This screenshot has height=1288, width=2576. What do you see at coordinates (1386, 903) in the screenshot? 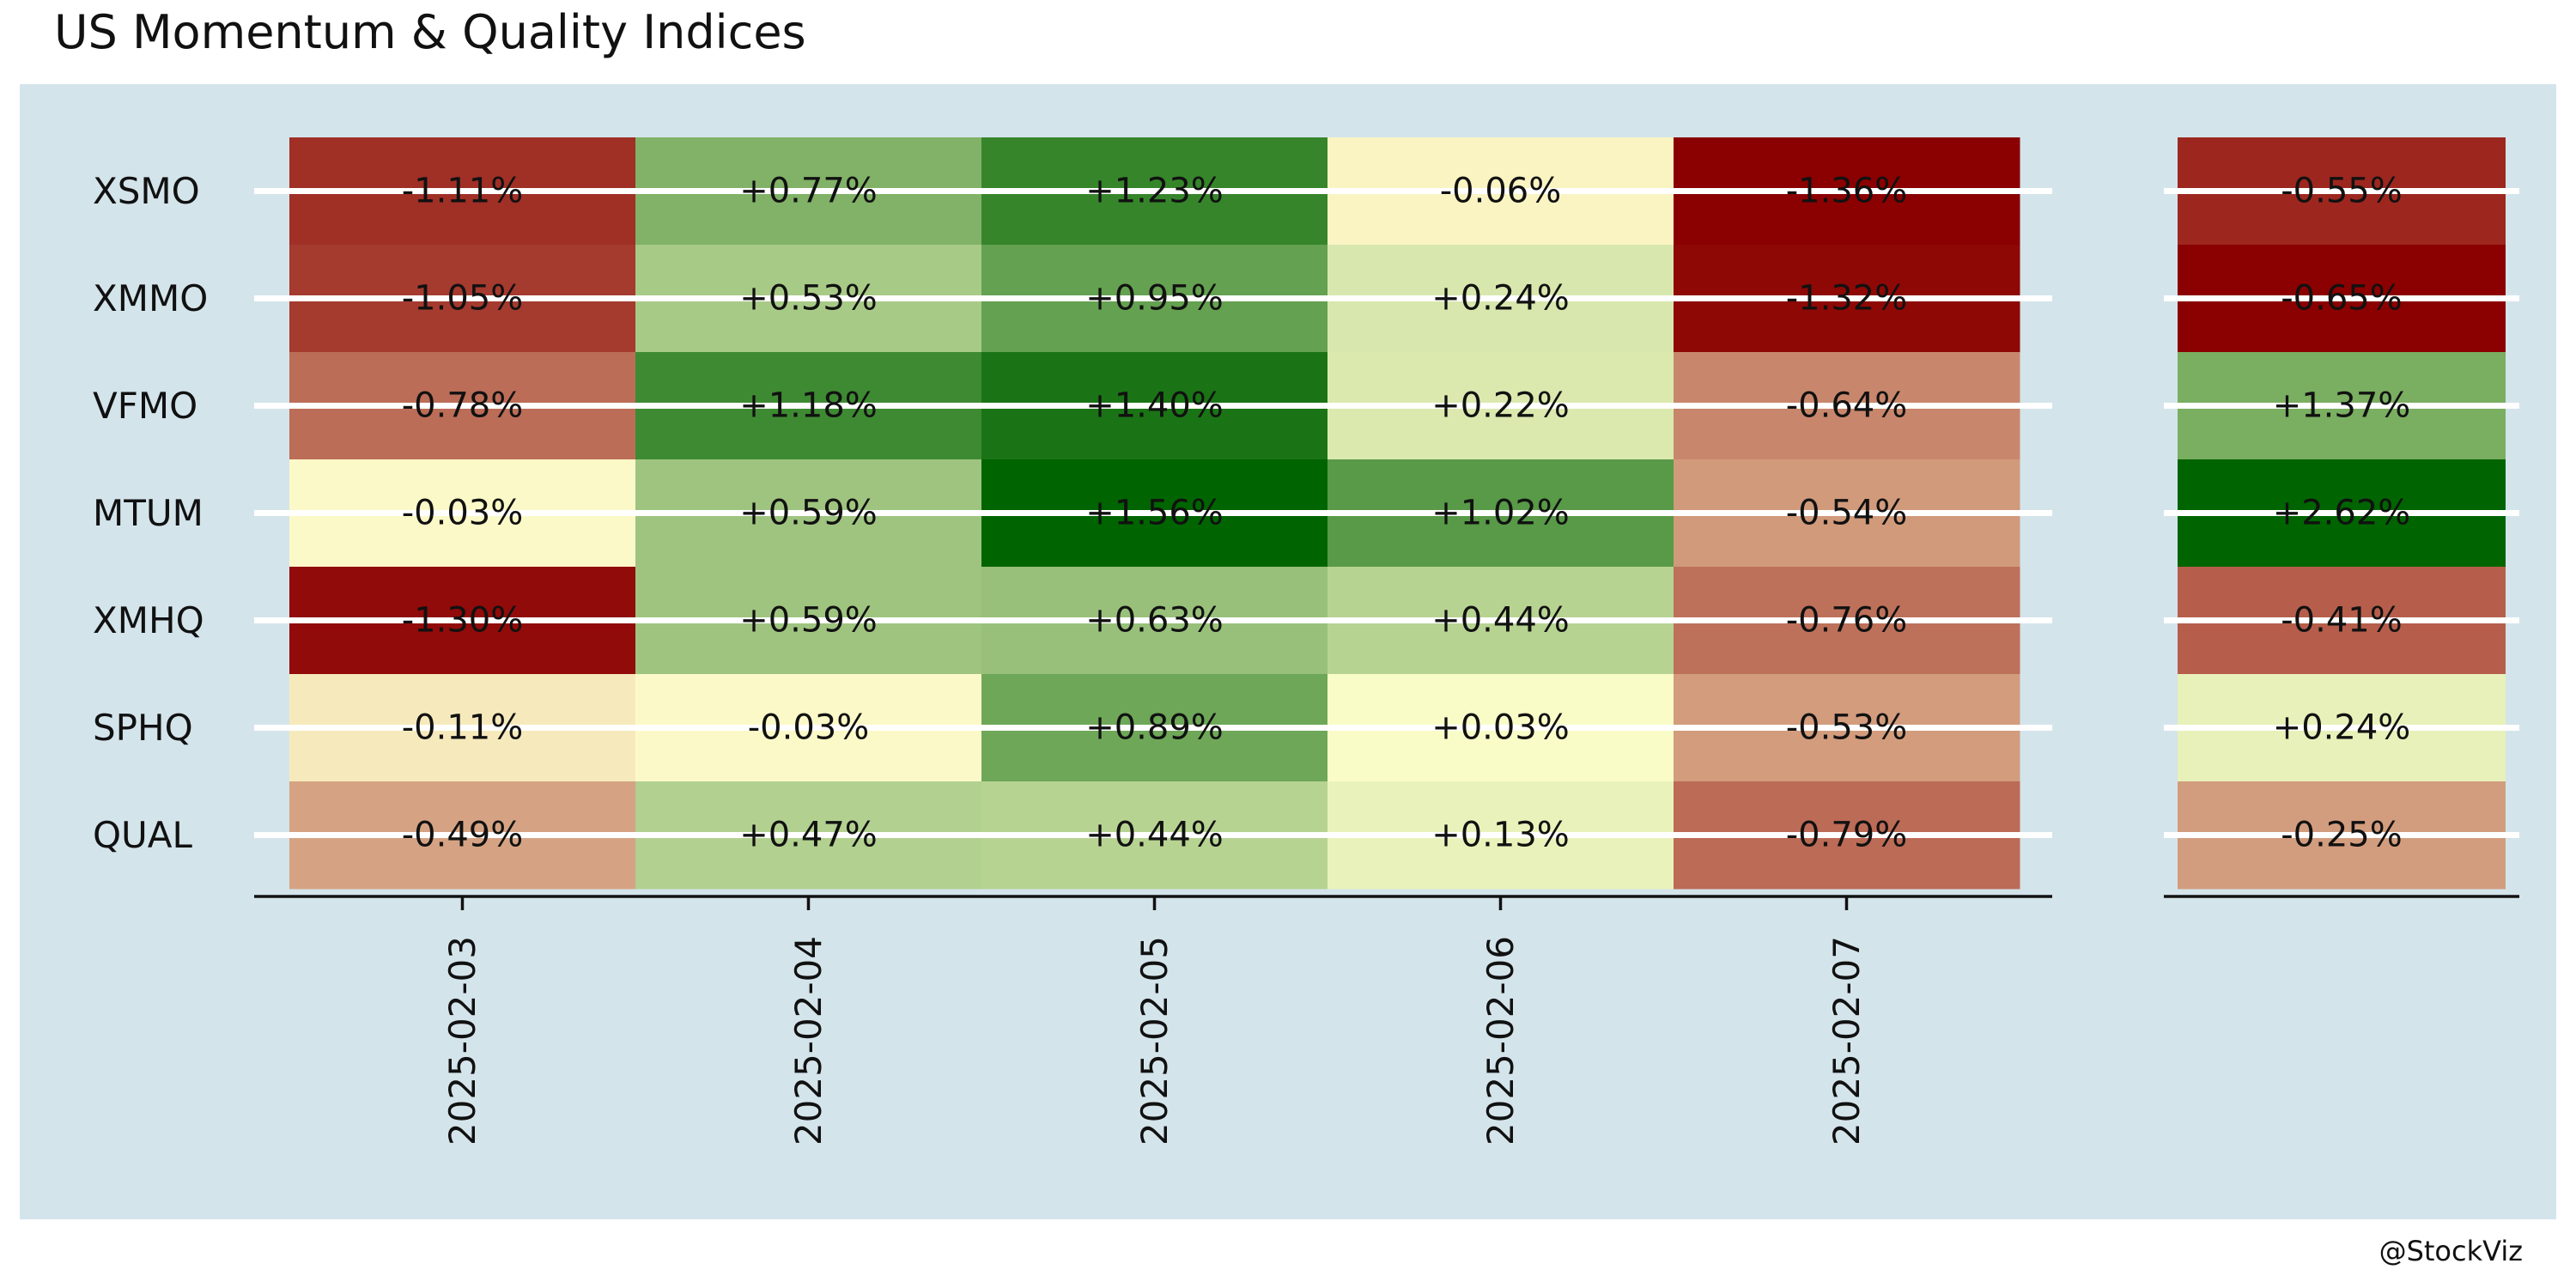
I see `x-axes` at bounding box center [1386, 903].